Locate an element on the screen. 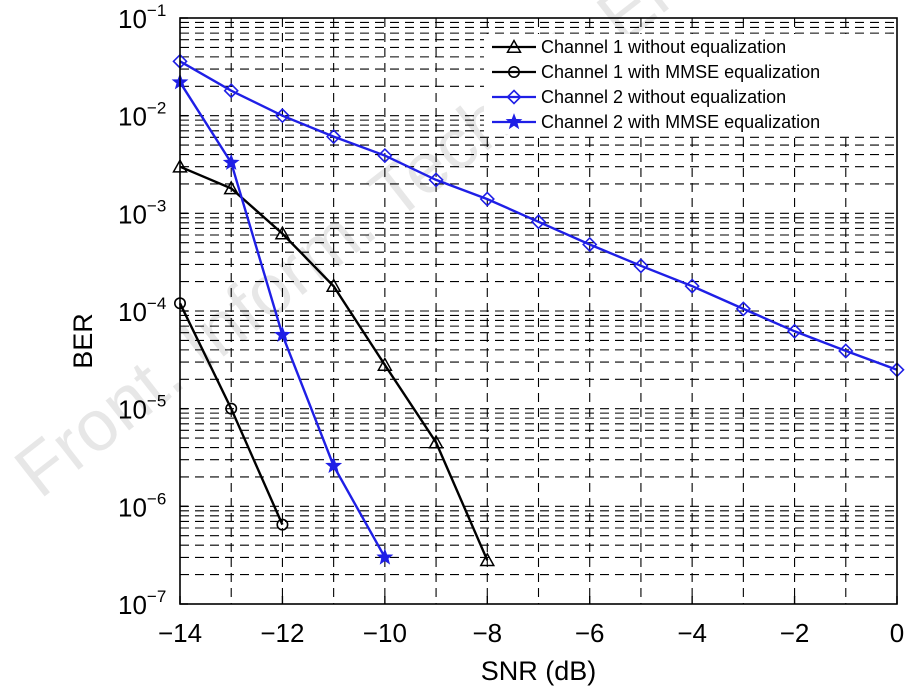  legend-entry: Channel 2 without equalization is located at coordinates (663, 97).